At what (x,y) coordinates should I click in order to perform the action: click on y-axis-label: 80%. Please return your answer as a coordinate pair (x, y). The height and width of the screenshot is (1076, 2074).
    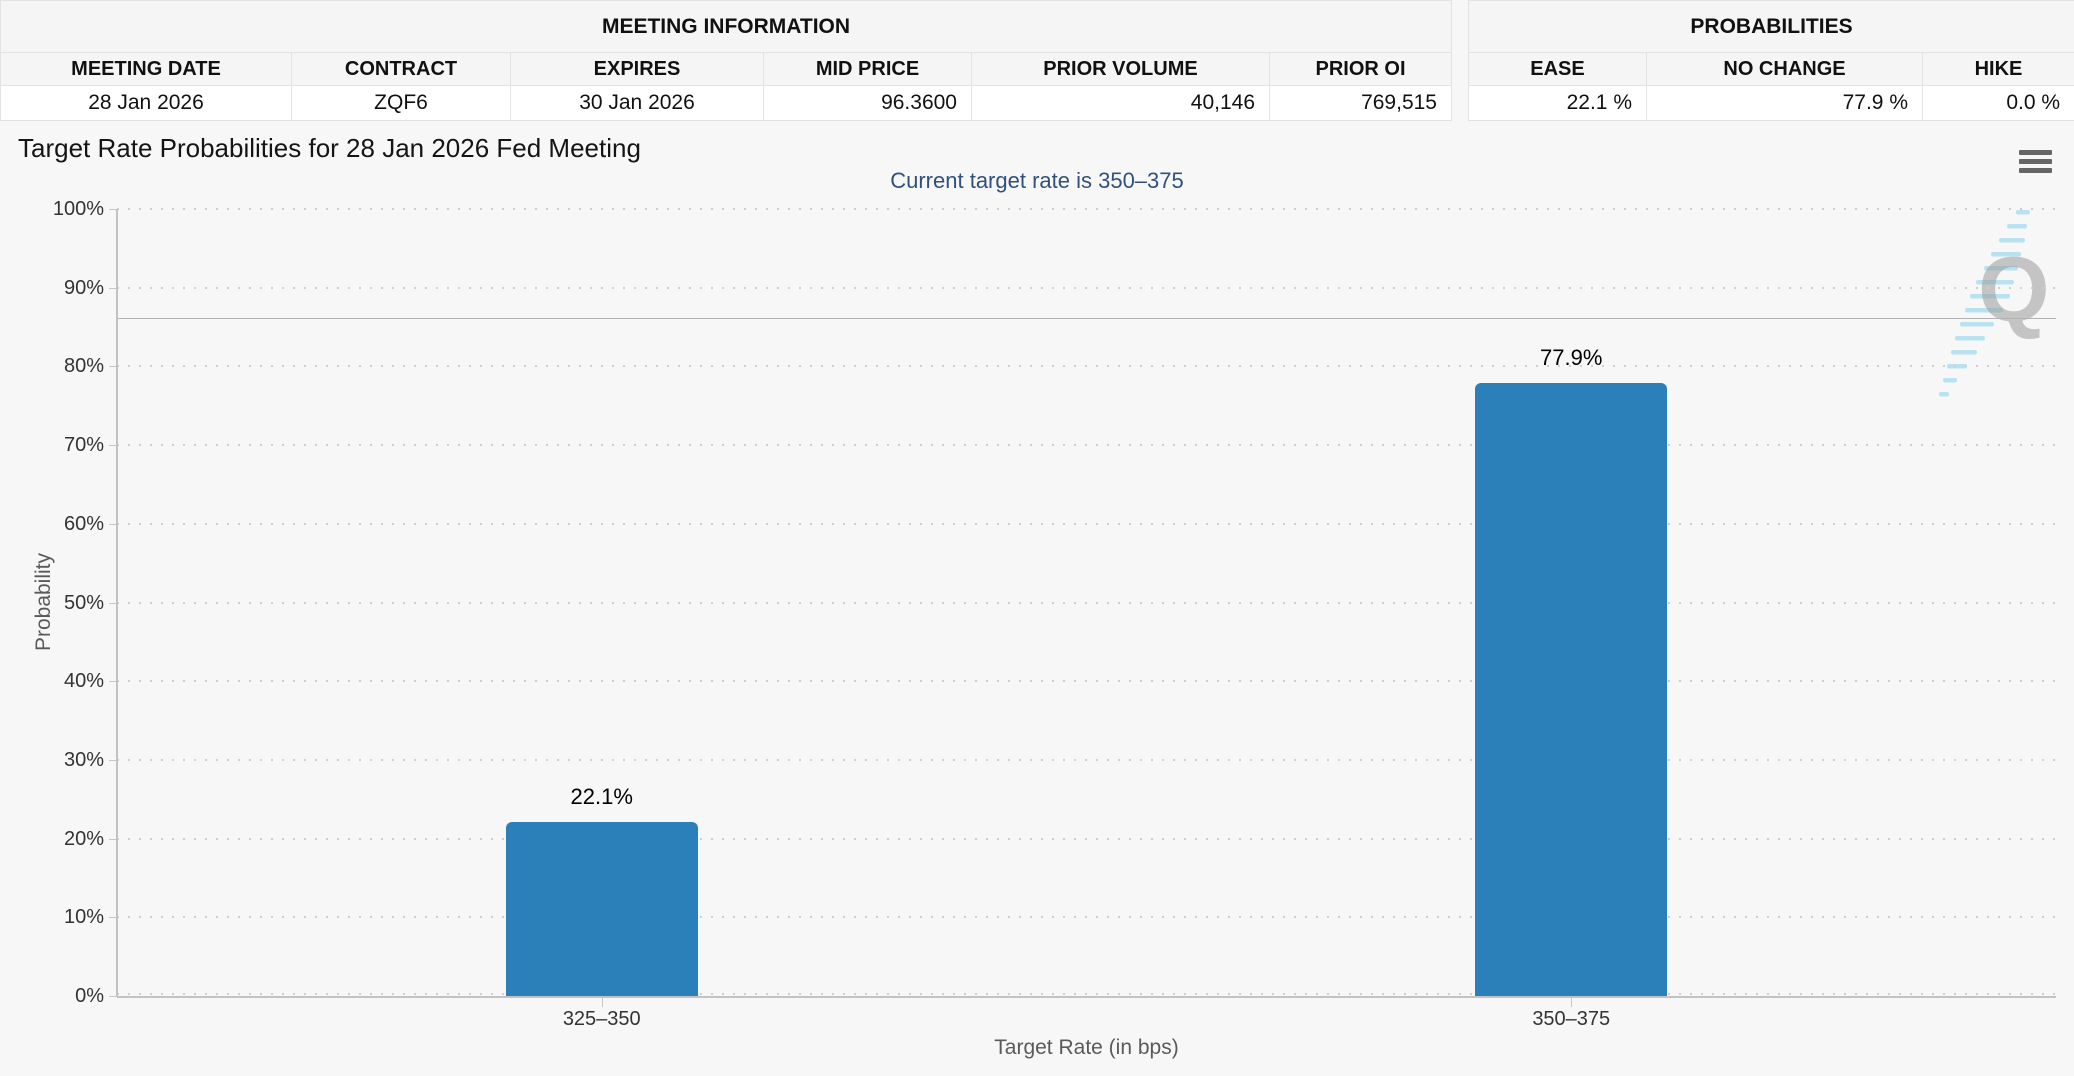
    Looking at the image, I should click on (83, 366).